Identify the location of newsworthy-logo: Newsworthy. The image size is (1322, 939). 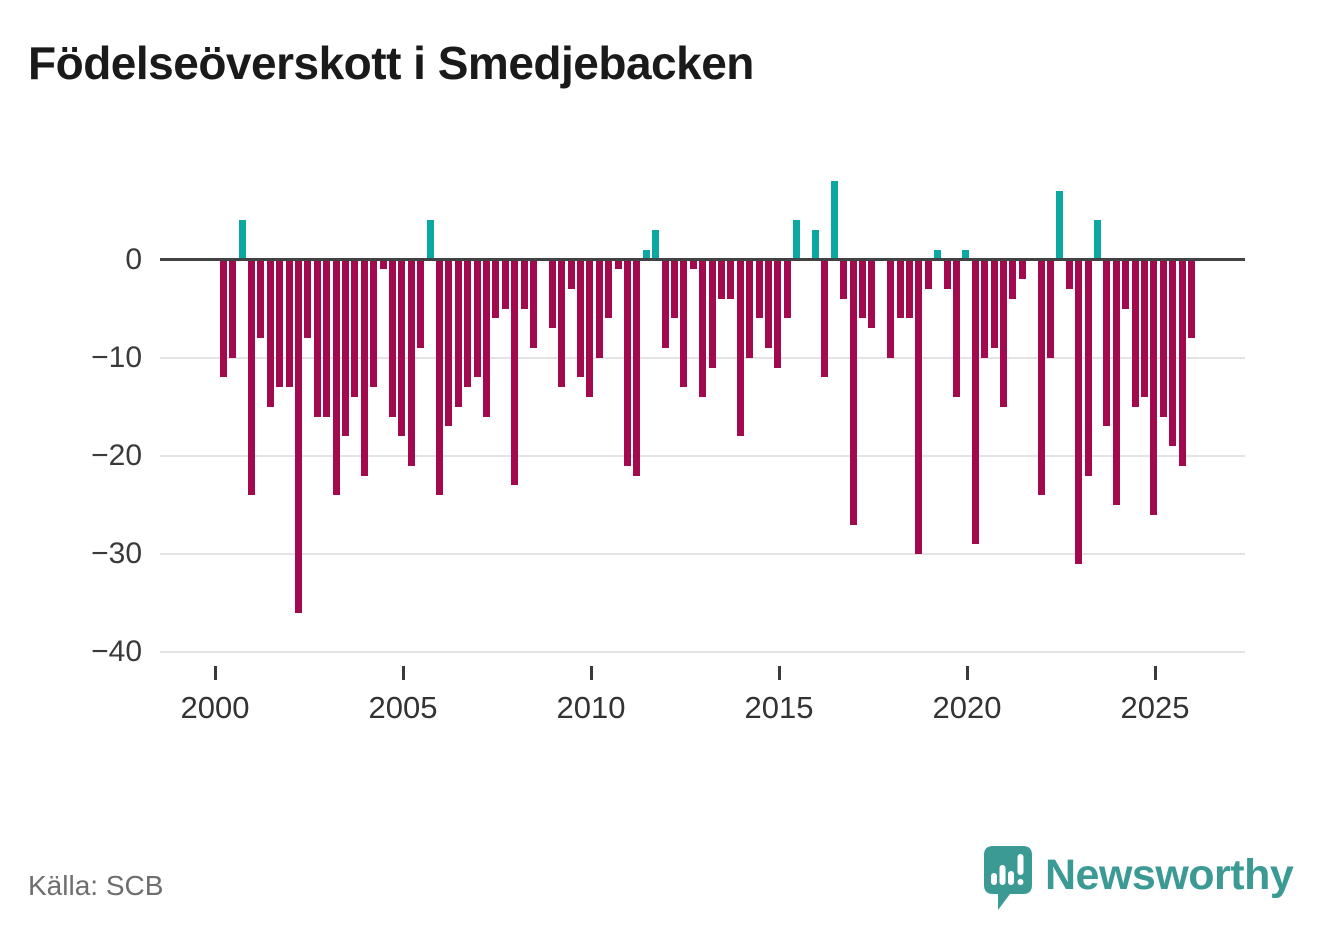
(1138, 879).